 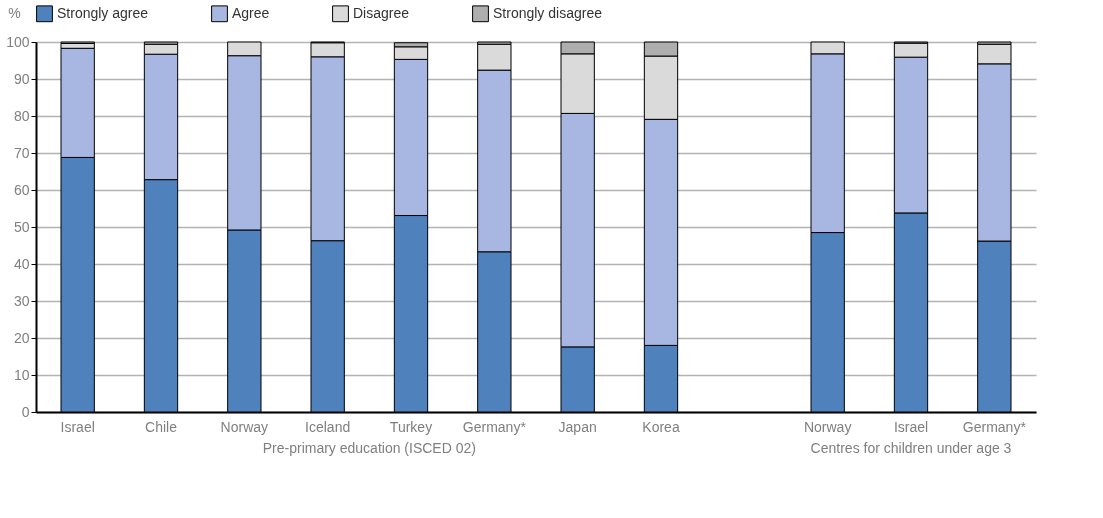 I want to click on legend-label: Disagree, so click(x=381, y=12).